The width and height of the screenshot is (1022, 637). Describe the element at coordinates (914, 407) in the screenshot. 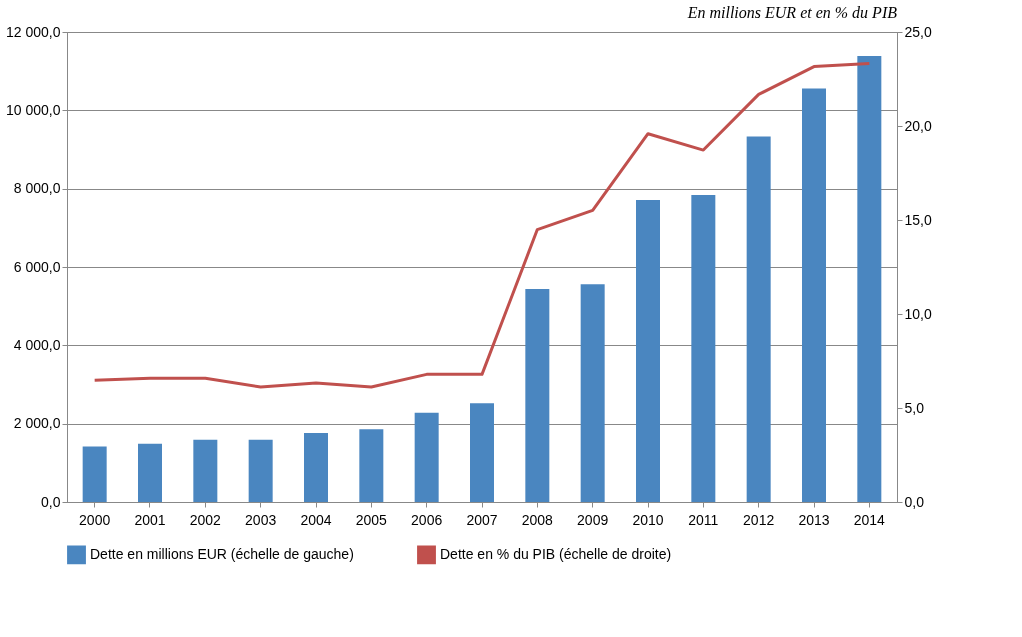

I see `y2-tick-label: 5,0` at that location.